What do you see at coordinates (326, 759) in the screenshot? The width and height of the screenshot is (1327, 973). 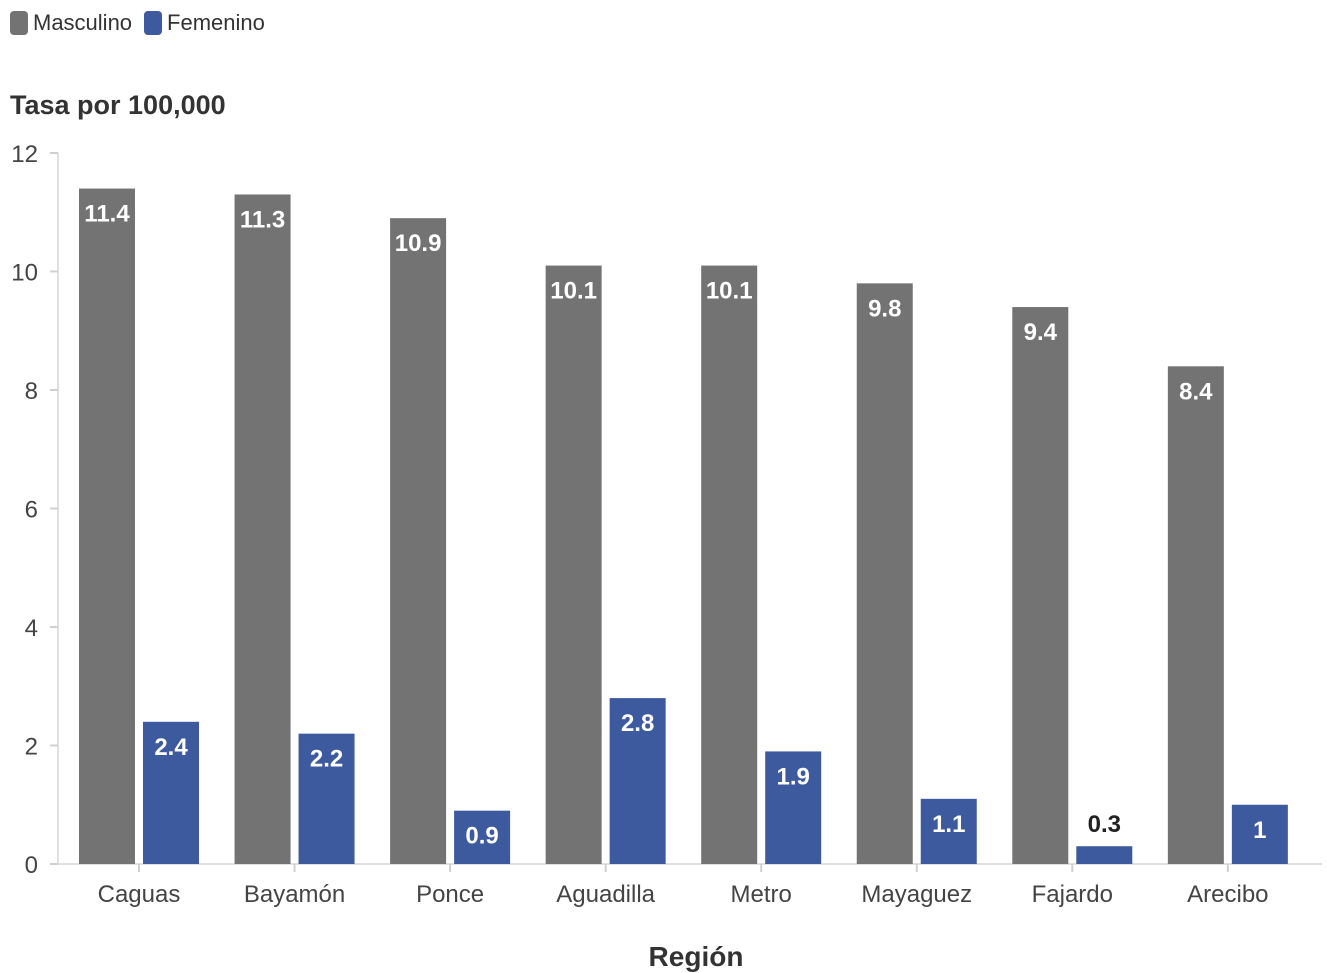 I see `value-label: 2.2` at bounding box center [326, 759].